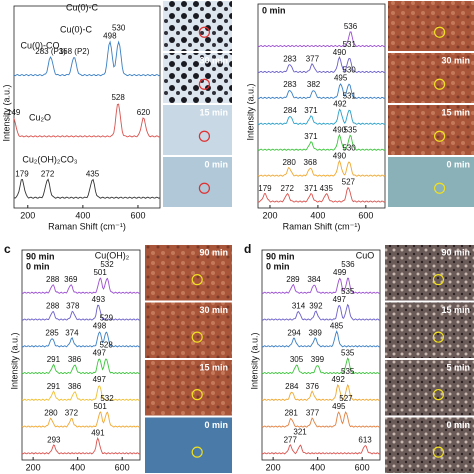  I want to click on peak-label: 305, so click(297, 359).